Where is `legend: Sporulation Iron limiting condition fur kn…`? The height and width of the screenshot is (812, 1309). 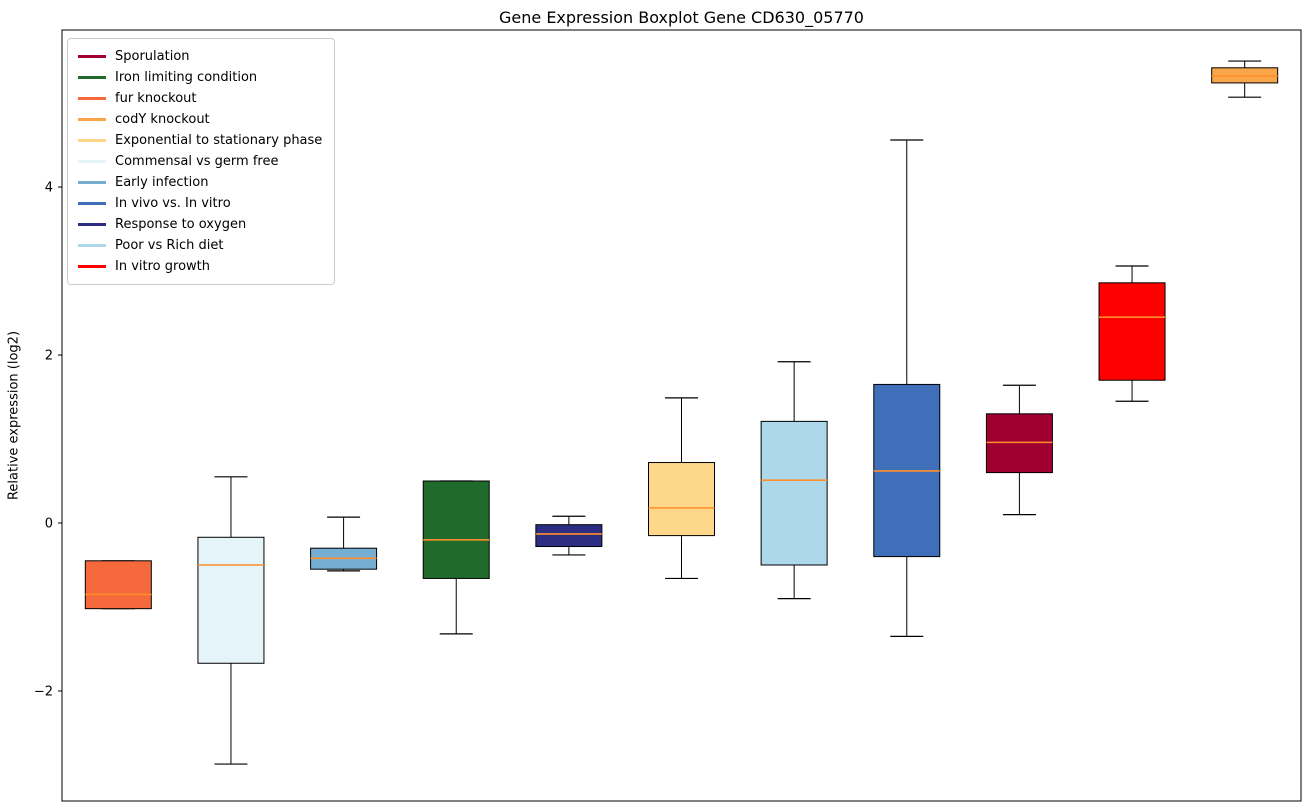
legend: Sporulation Iron limiting condition fur kn… is located at coordinates (201, 161).